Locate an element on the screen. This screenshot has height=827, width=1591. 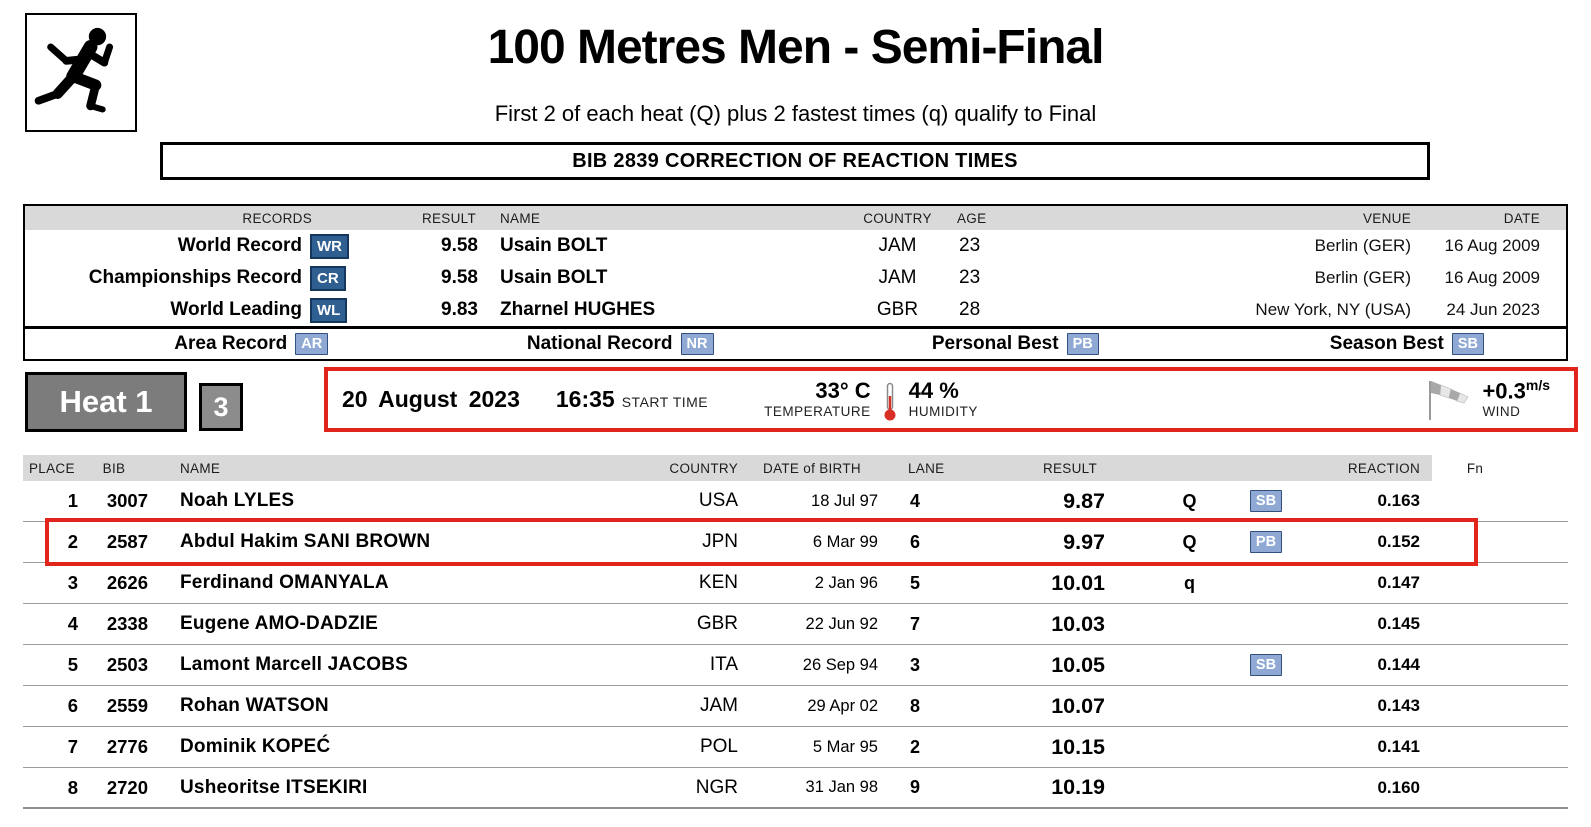
heat-count-badge: 3 is located at coordinates (221, 407).